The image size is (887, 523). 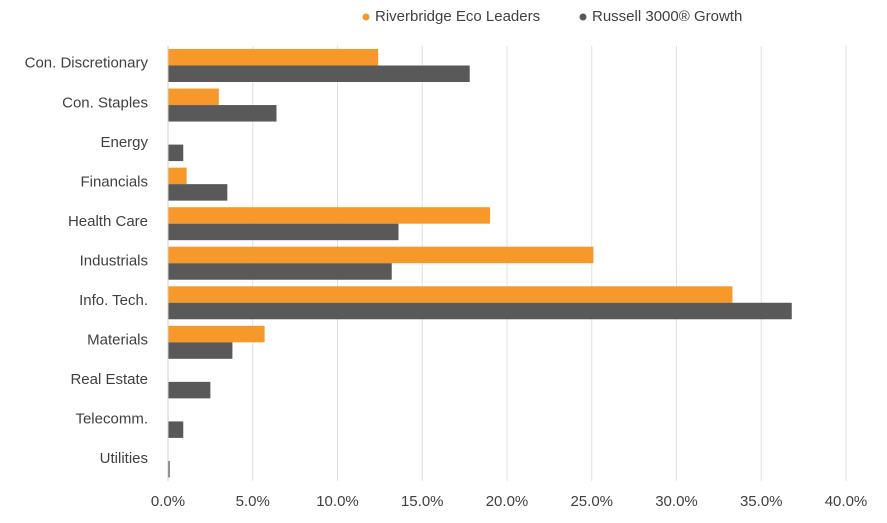 What do you see at coordinates (337, 501) in the screenshot?
I see `x-tick-label: 10.0%` at bounding box center [337, 501].